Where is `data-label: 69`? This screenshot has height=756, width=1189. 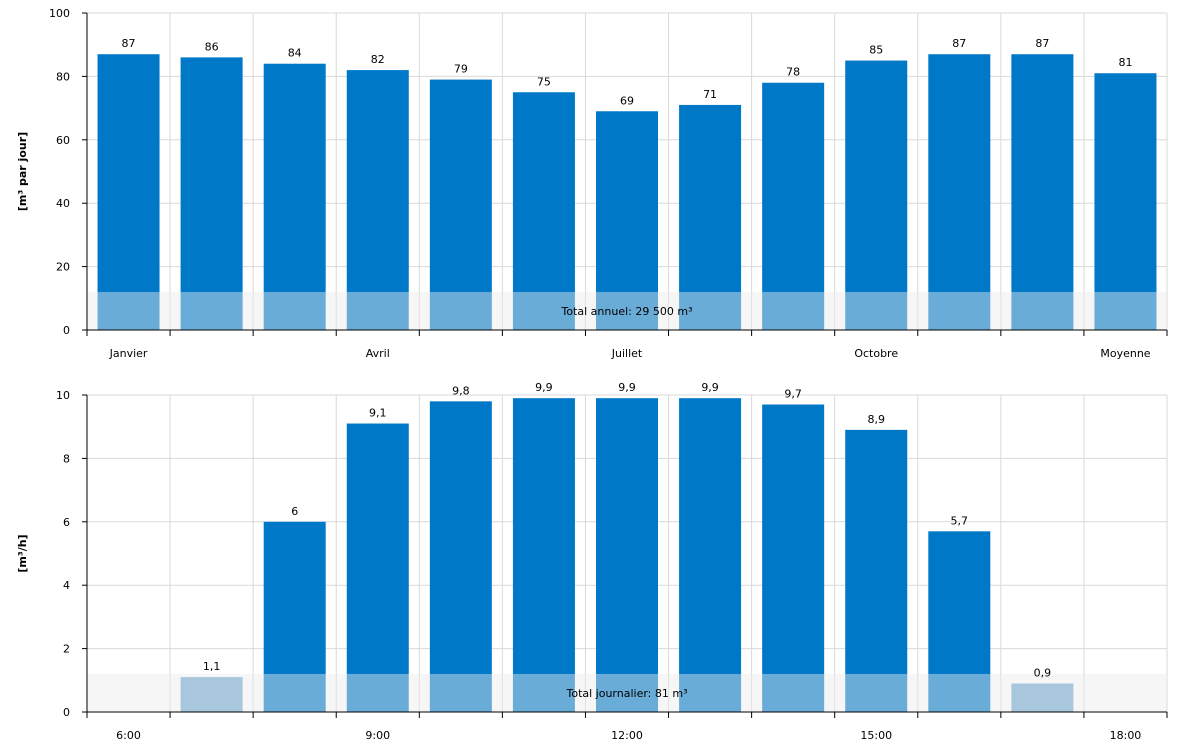
data-label: 69 is located at coordinates (627, 100).